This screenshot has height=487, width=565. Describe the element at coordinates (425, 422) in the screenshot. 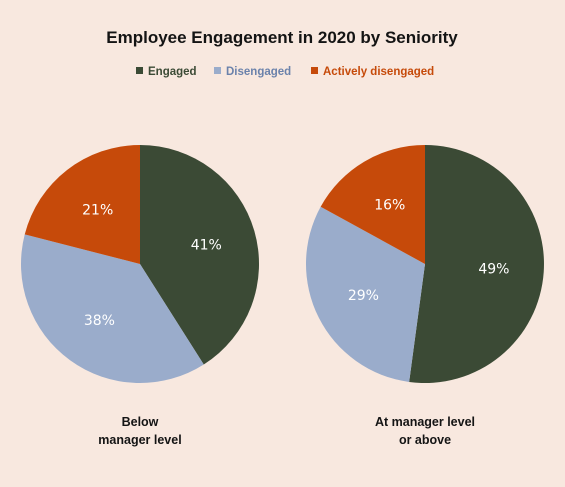

I see `pie-2-caption-line-1: At manager level` at that location.